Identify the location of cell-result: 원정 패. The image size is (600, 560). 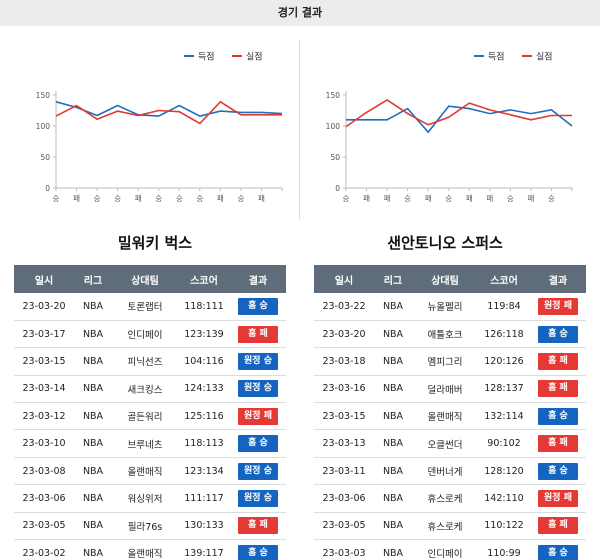
(558, 498).